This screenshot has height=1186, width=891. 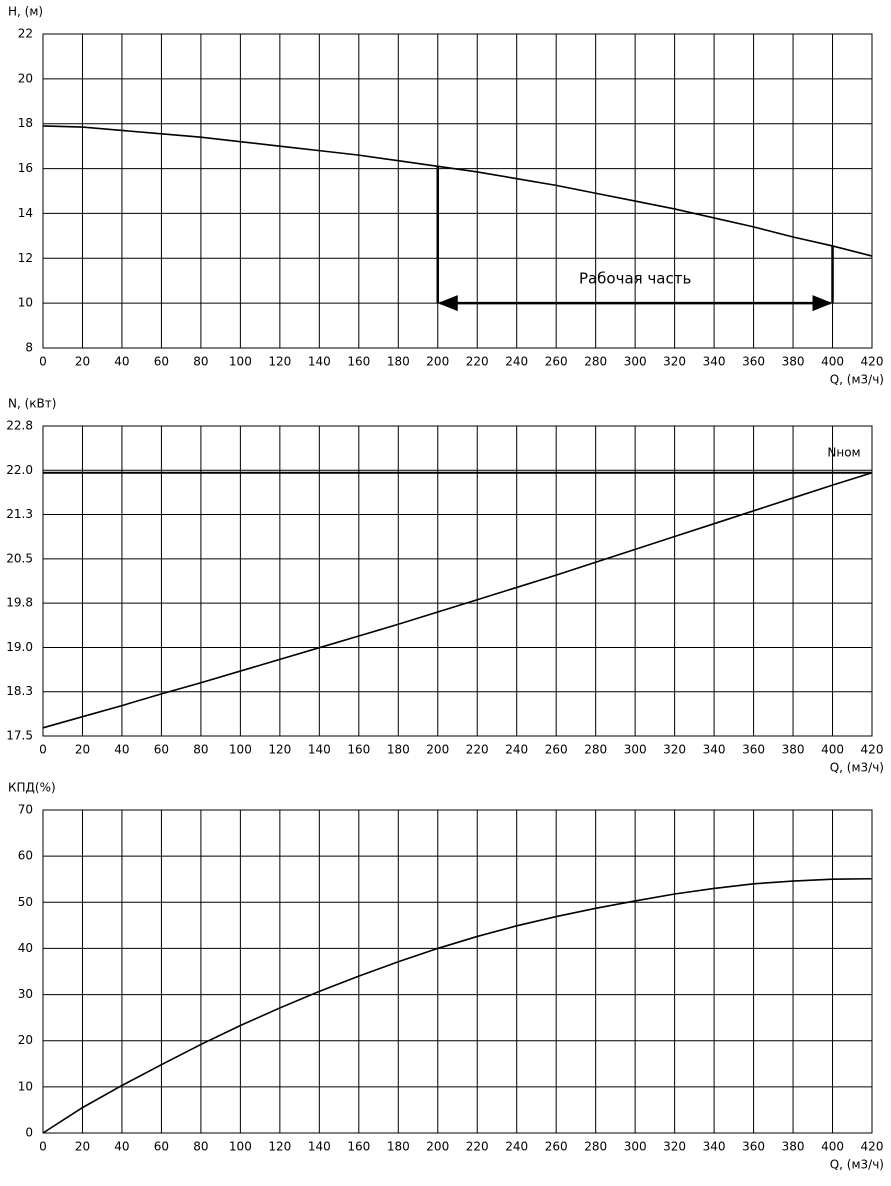 I want to click on y-tick-label: 22.8, so click(x=19, y=426).